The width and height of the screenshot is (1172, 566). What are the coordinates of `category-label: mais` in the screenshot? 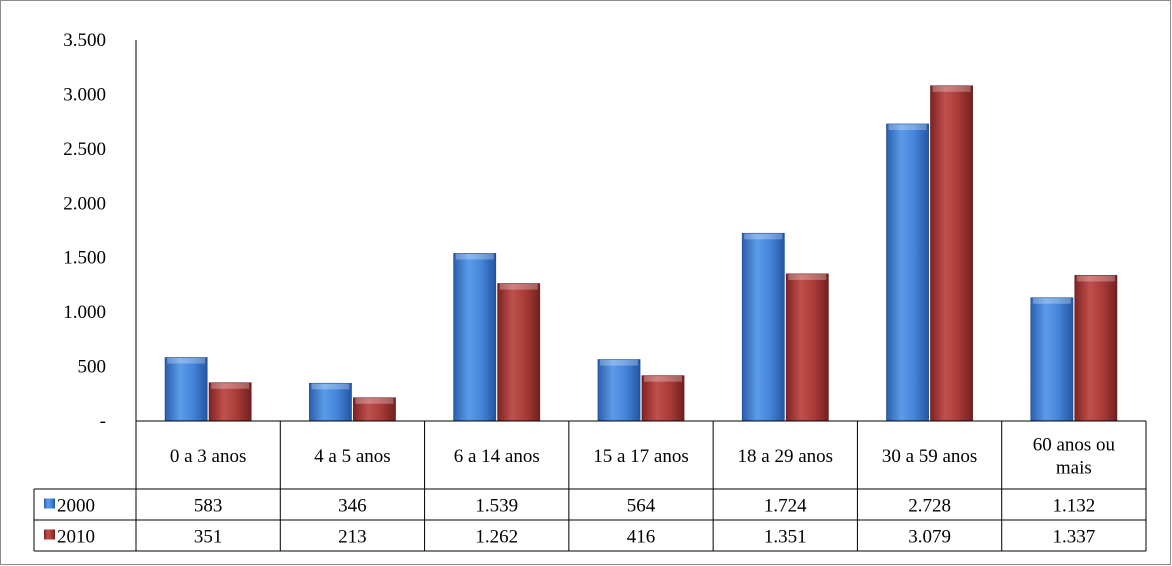 It's located at (1074, 468).